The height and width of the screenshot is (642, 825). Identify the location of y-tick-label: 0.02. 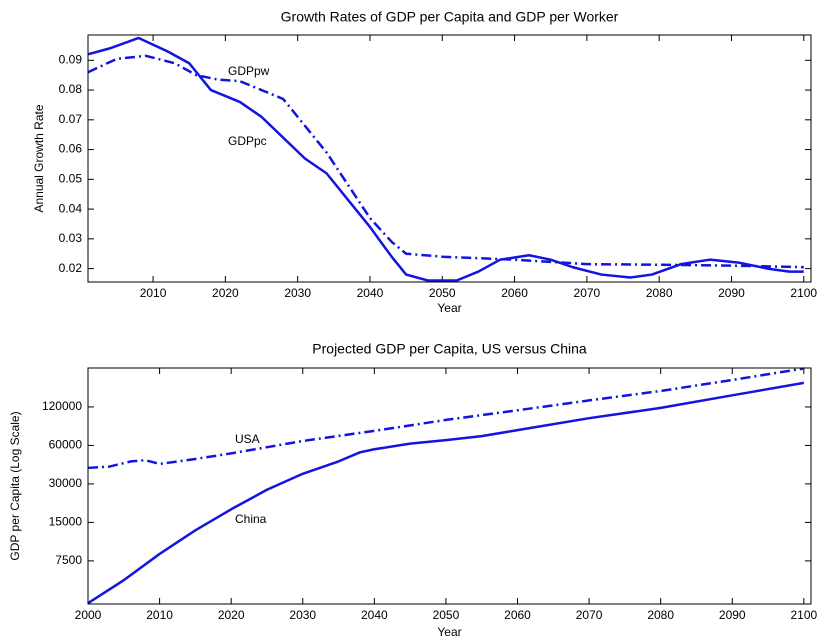
(71, 268).